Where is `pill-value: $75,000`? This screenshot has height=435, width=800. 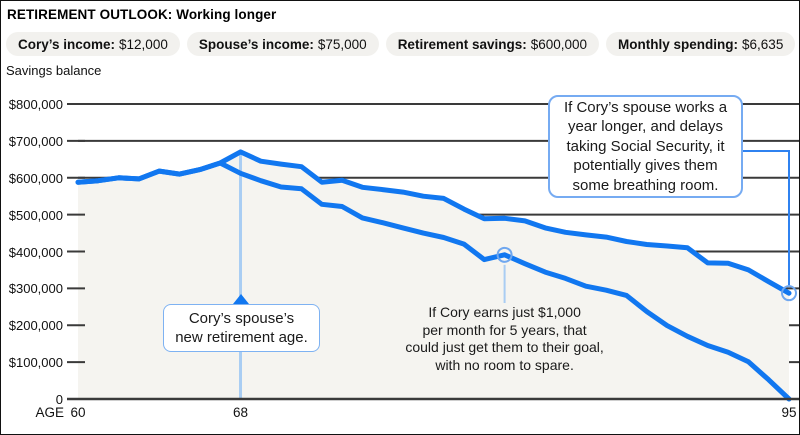
pill-value: $75,000 is located at coordinates (342, 44).